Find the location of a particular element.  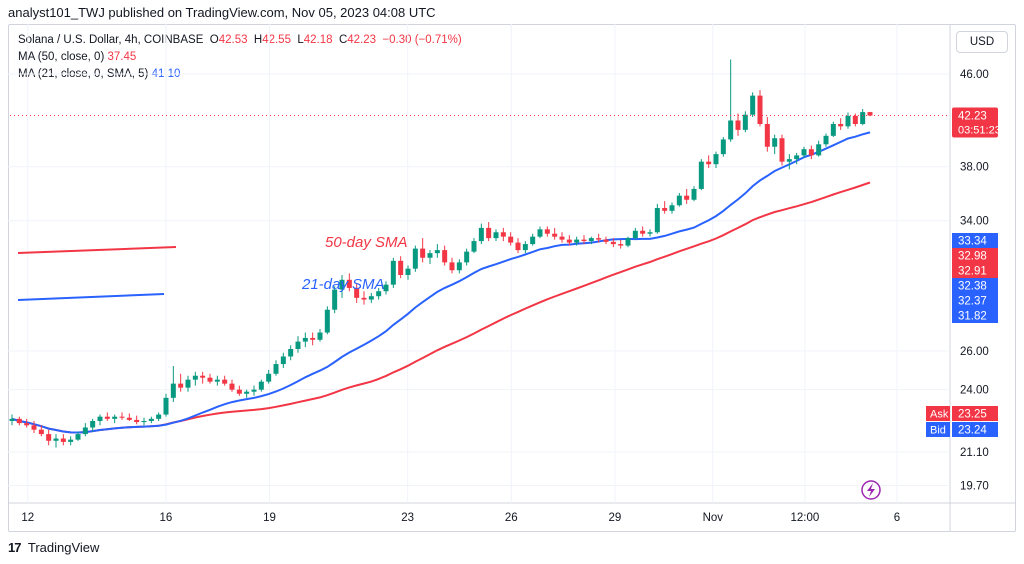

ma50-value: 37.45 is located at coordinates (122, 57).